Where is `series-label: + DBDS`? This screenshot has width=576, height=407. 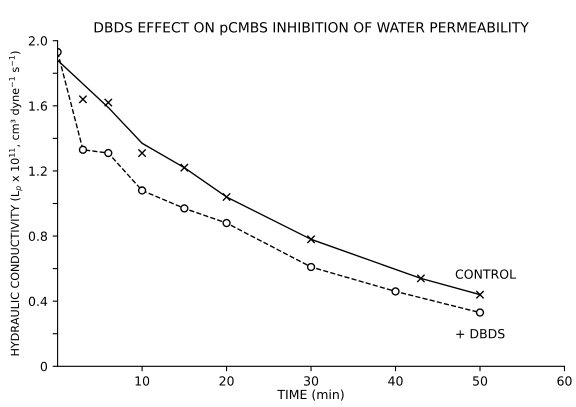 series-label: + DBDS is located at coordinates (480, 333).